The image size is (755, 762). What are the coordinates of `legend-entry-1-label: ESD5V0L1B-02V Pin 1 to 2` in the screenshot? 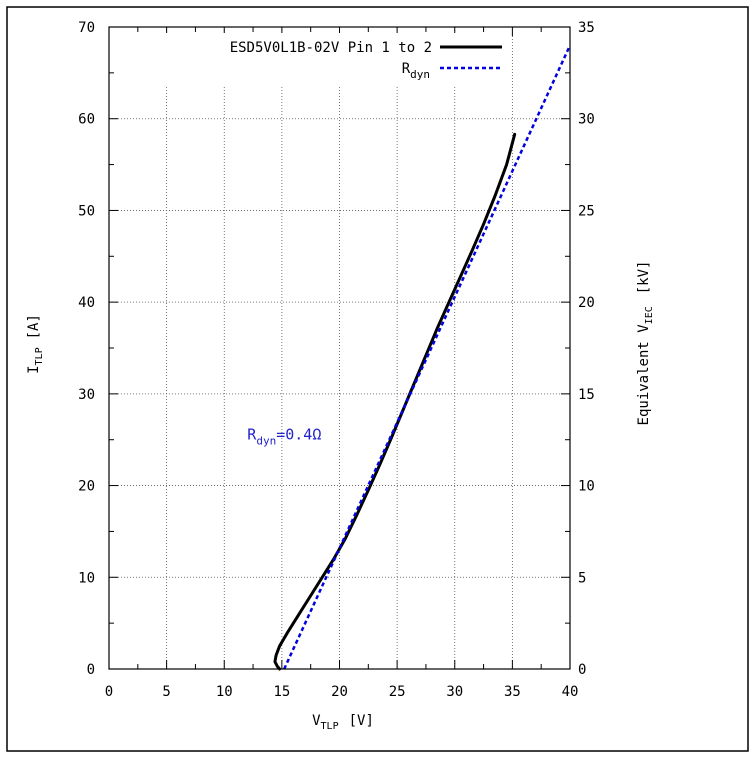 It's located at (331, 48).